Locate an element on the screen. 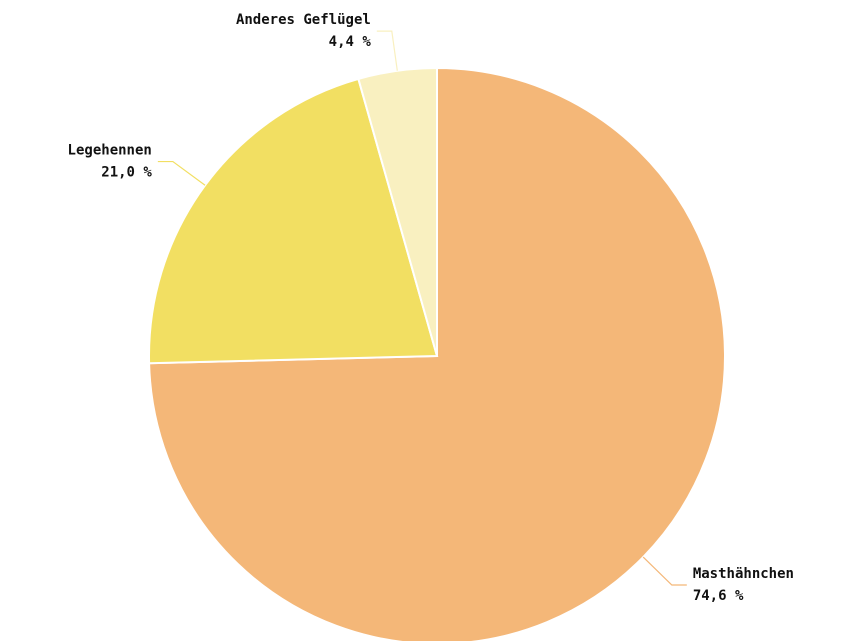 The height and width of the screenshot is (641, 856). slice-label: Legehennen is located at coordinates (110, 151).